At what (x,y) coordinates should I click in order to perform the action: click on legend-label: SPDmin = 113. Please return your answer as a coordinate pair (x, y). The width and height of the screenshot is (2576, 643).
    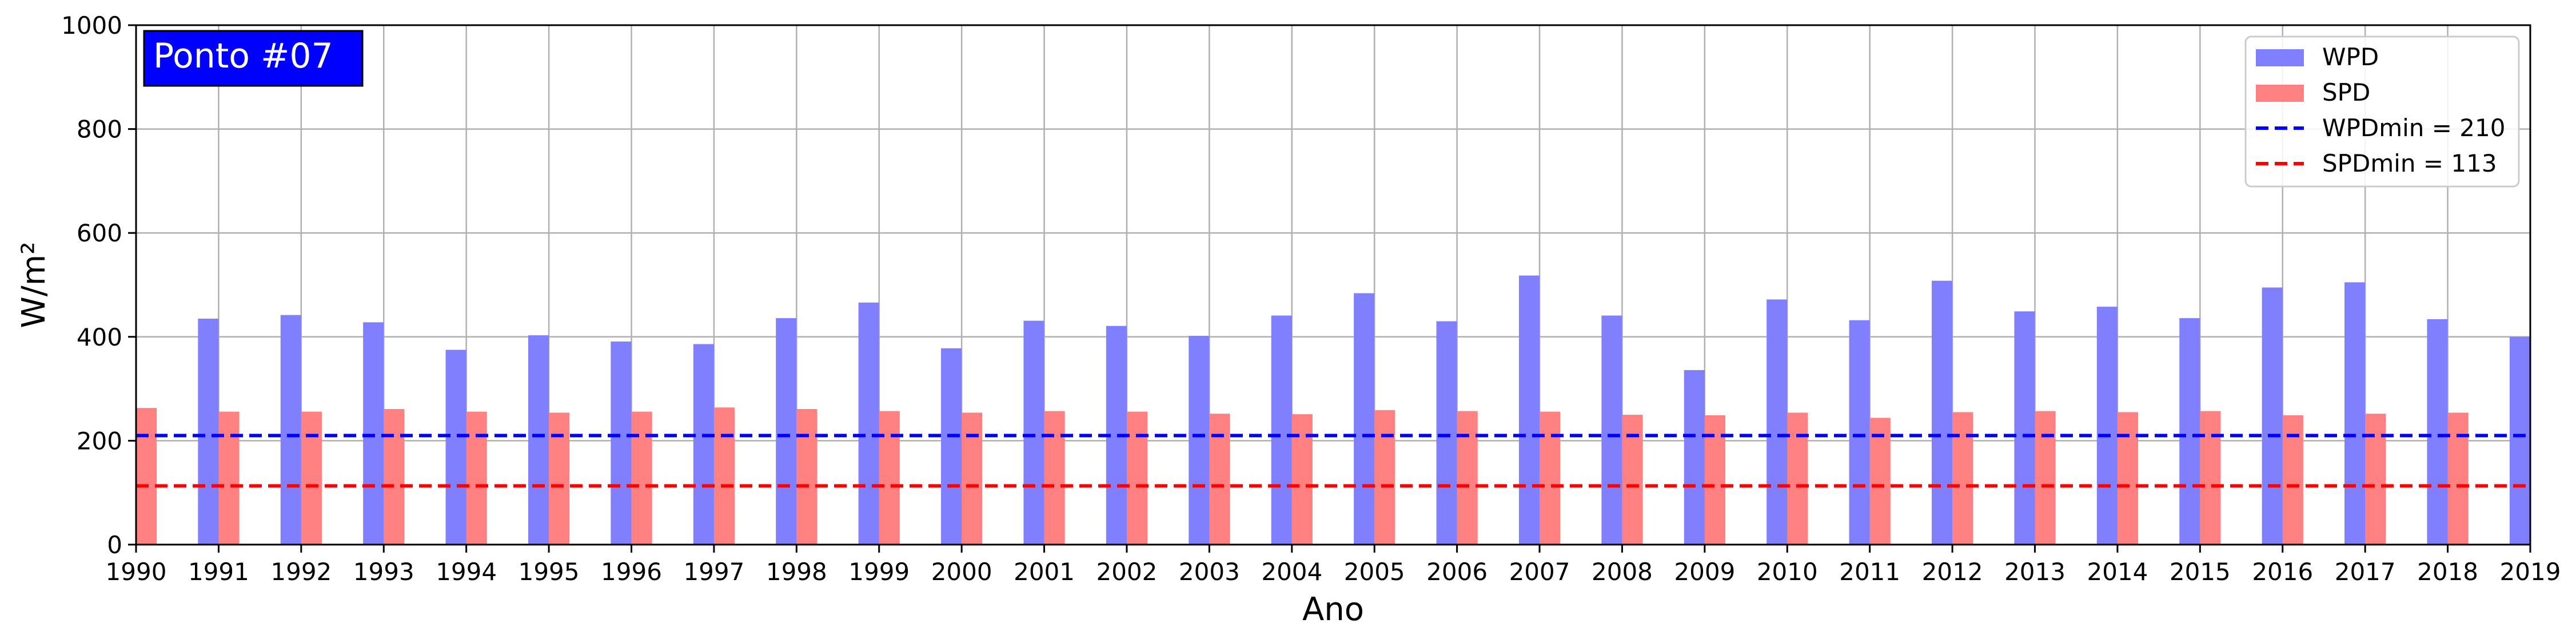
    Looking at the image, I should click on (2410, 163).